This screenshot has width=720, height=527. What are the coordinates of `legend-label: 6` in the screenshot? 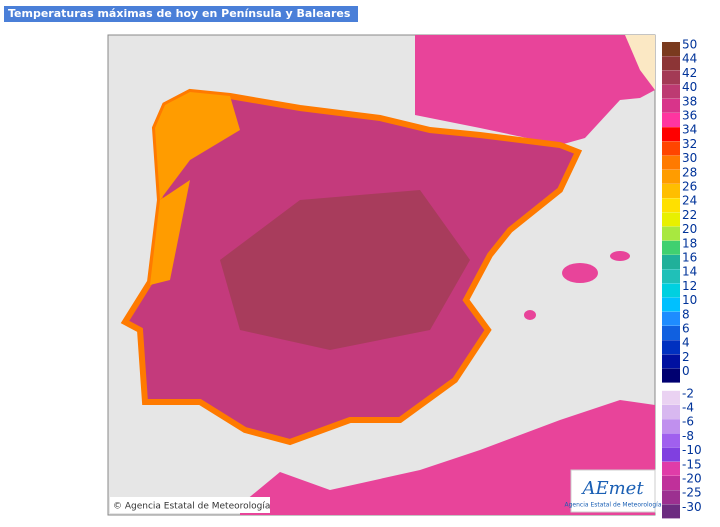 It's located at (686, 329).